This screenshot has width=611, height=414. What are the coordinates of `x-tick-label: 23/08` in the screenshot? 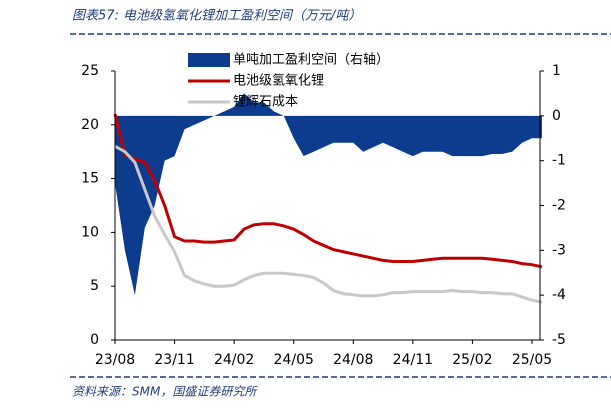 It's located at (115, 360).